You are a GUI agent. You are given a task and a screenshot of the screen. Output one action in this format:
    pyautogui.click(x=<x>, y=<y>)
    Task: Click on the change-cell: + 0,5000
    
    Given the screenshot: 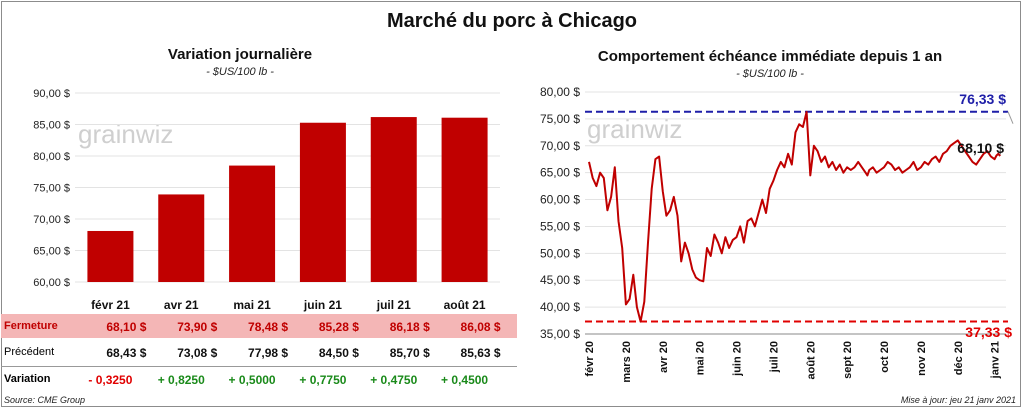 What is the action you would take?
    pyautogui.click(x=252, y=380)
    